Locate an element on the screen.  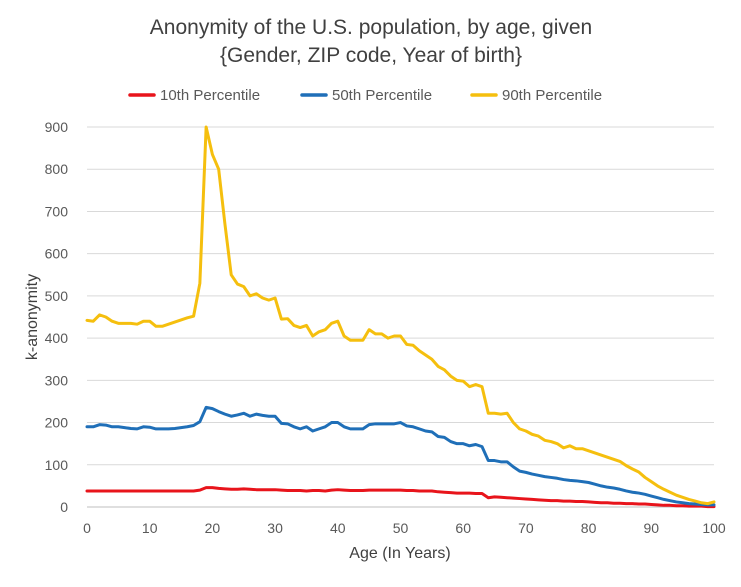
x-tick-label: 60 is located at coordinates (463, 528).